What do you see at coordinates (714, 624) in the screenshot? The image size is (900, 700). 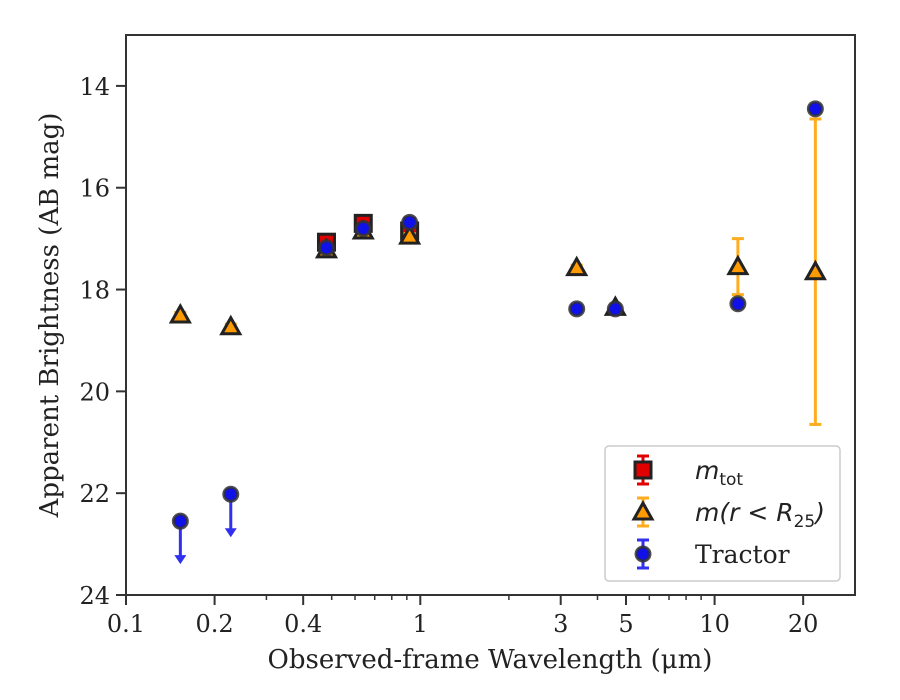 I see `x-tick-label: 10` at bounding box center [714, 624].